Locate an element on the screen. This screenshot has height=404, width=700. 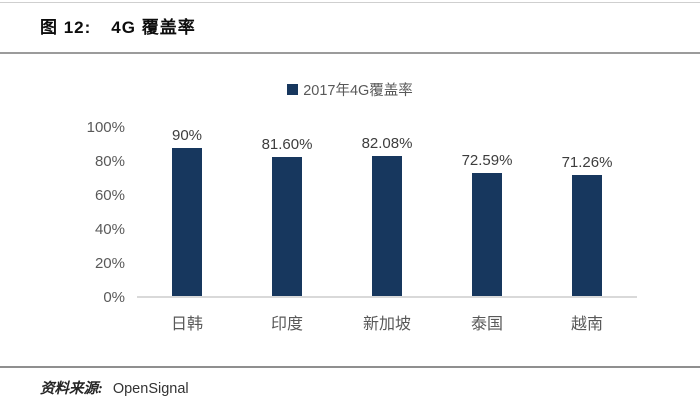
figure-title: 图 12: 4G 覆盖率 is located at coordinates (118, 25).